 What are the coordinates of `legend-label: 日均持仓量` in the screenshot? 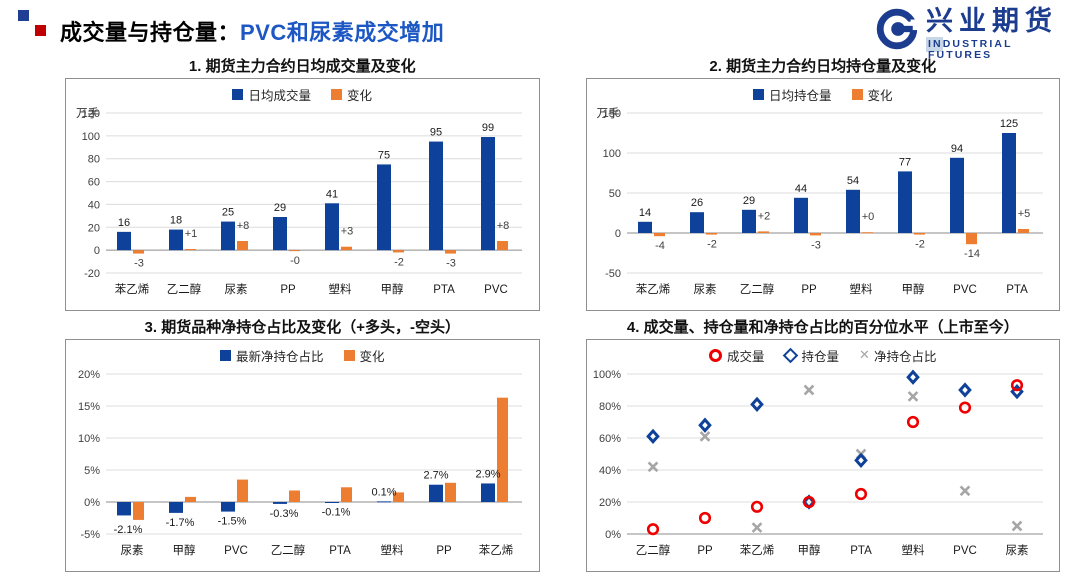 It's located at (800, 95).